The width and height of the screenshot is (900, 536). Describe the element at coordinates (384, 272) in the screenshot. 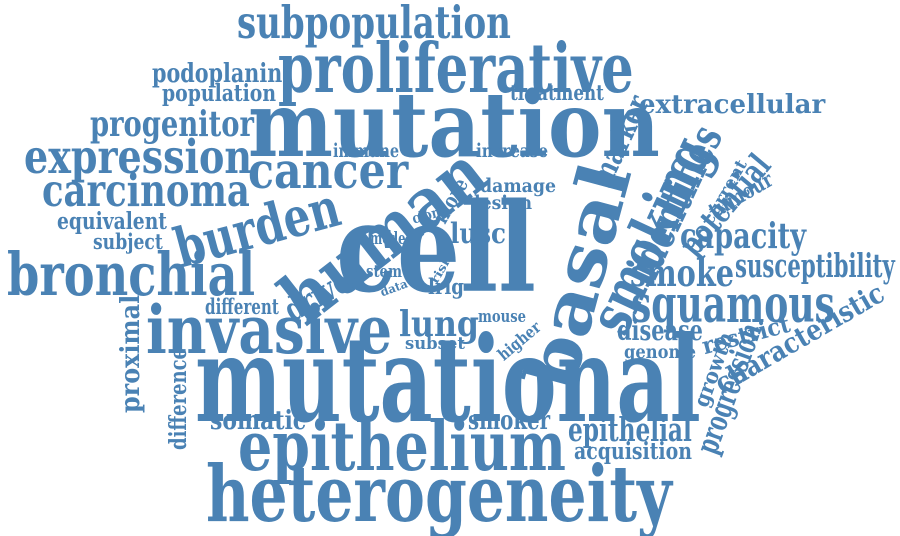

I see `word-stem: stem` at that location.